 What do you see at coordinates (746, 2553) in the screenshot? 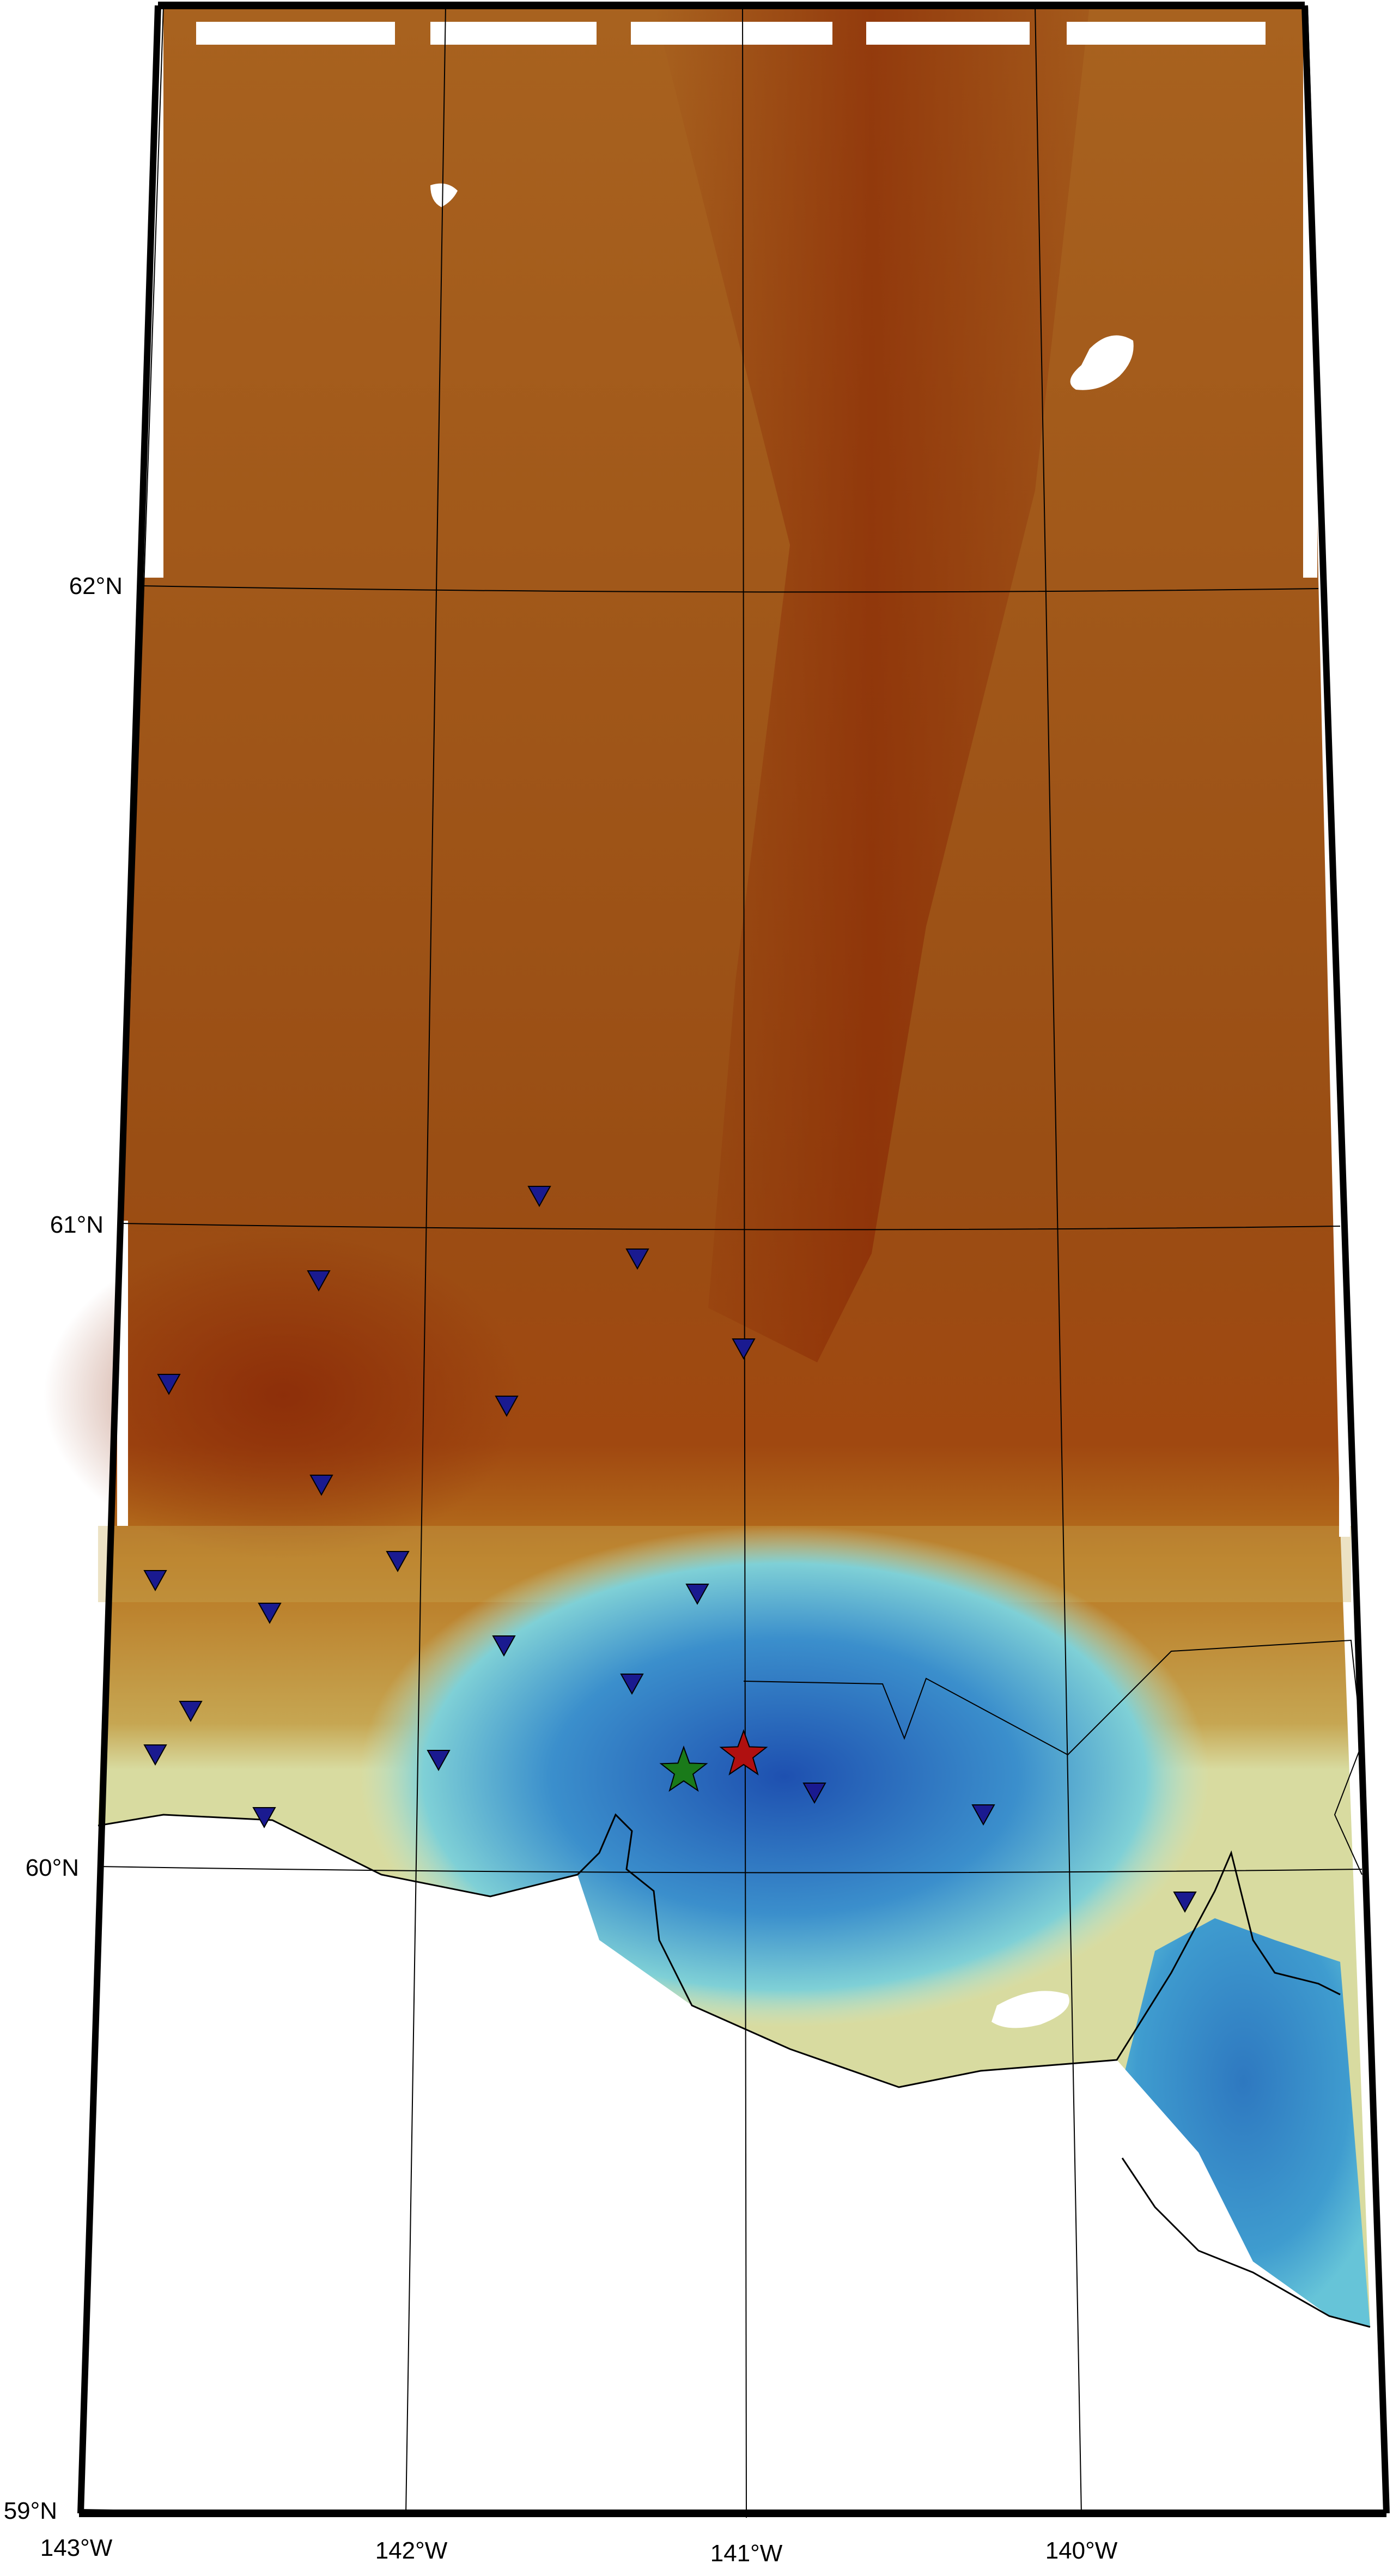
I see `lon-label-141: 141°W` at bounding box center [746, 2553].